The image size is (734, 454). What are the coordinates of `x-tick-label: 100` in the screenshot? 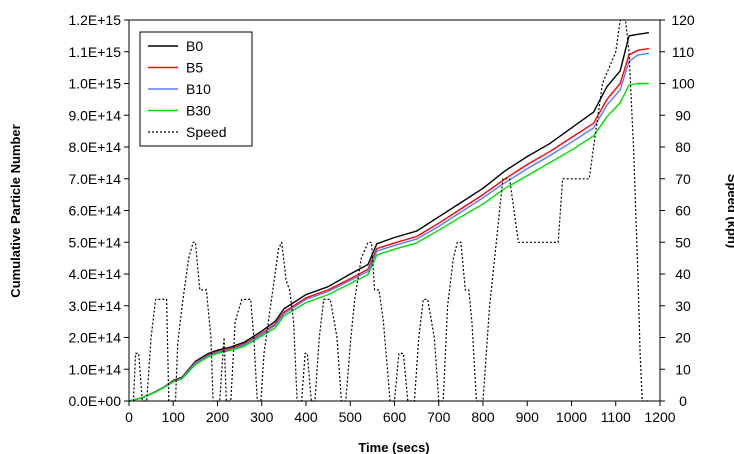 It's located at (174, 417).